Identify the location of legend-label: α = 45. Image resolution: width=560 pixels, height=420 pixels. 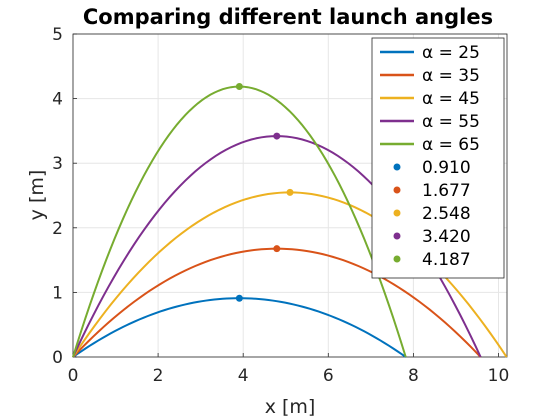
(451, 99).